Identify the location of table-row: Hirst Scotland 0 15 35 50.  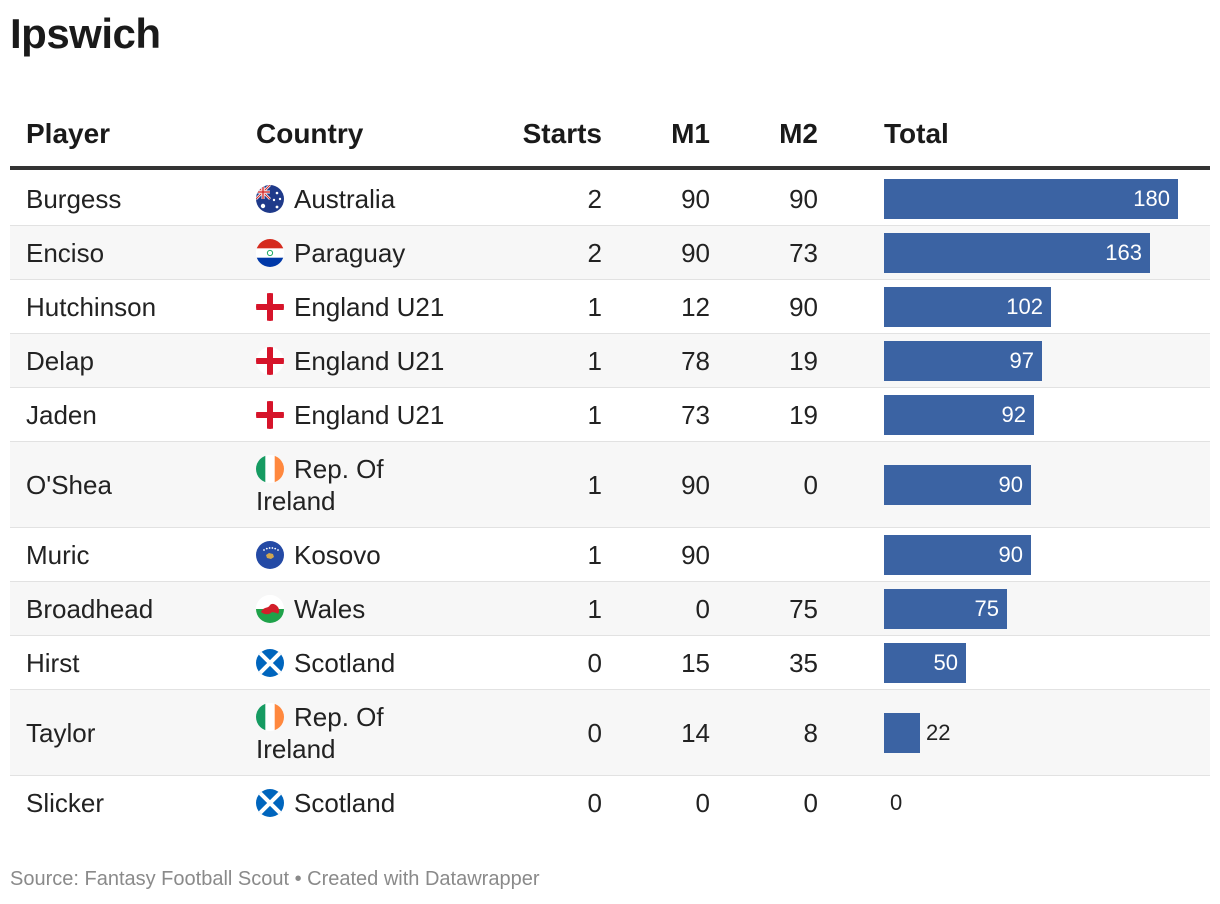
(610, 663).